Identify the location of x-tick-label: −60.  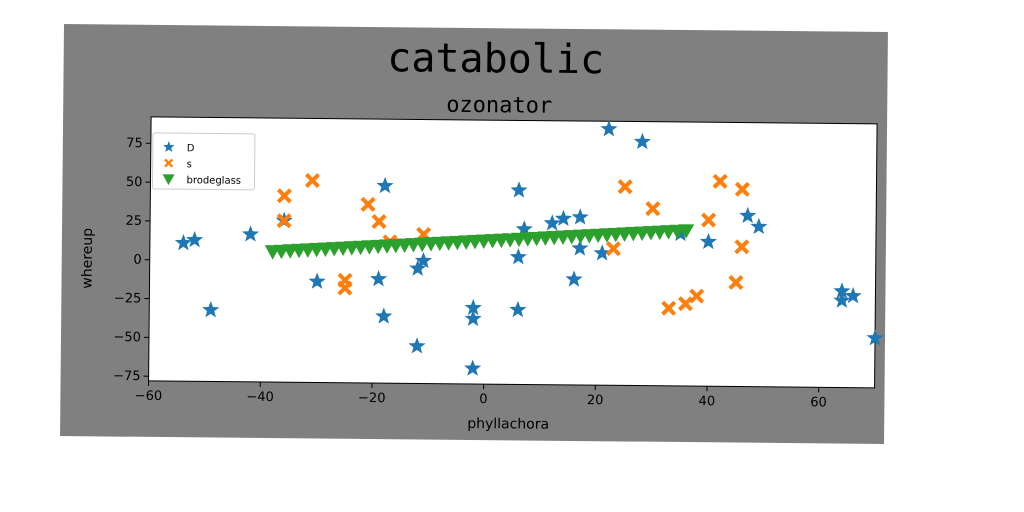
(149, 396).